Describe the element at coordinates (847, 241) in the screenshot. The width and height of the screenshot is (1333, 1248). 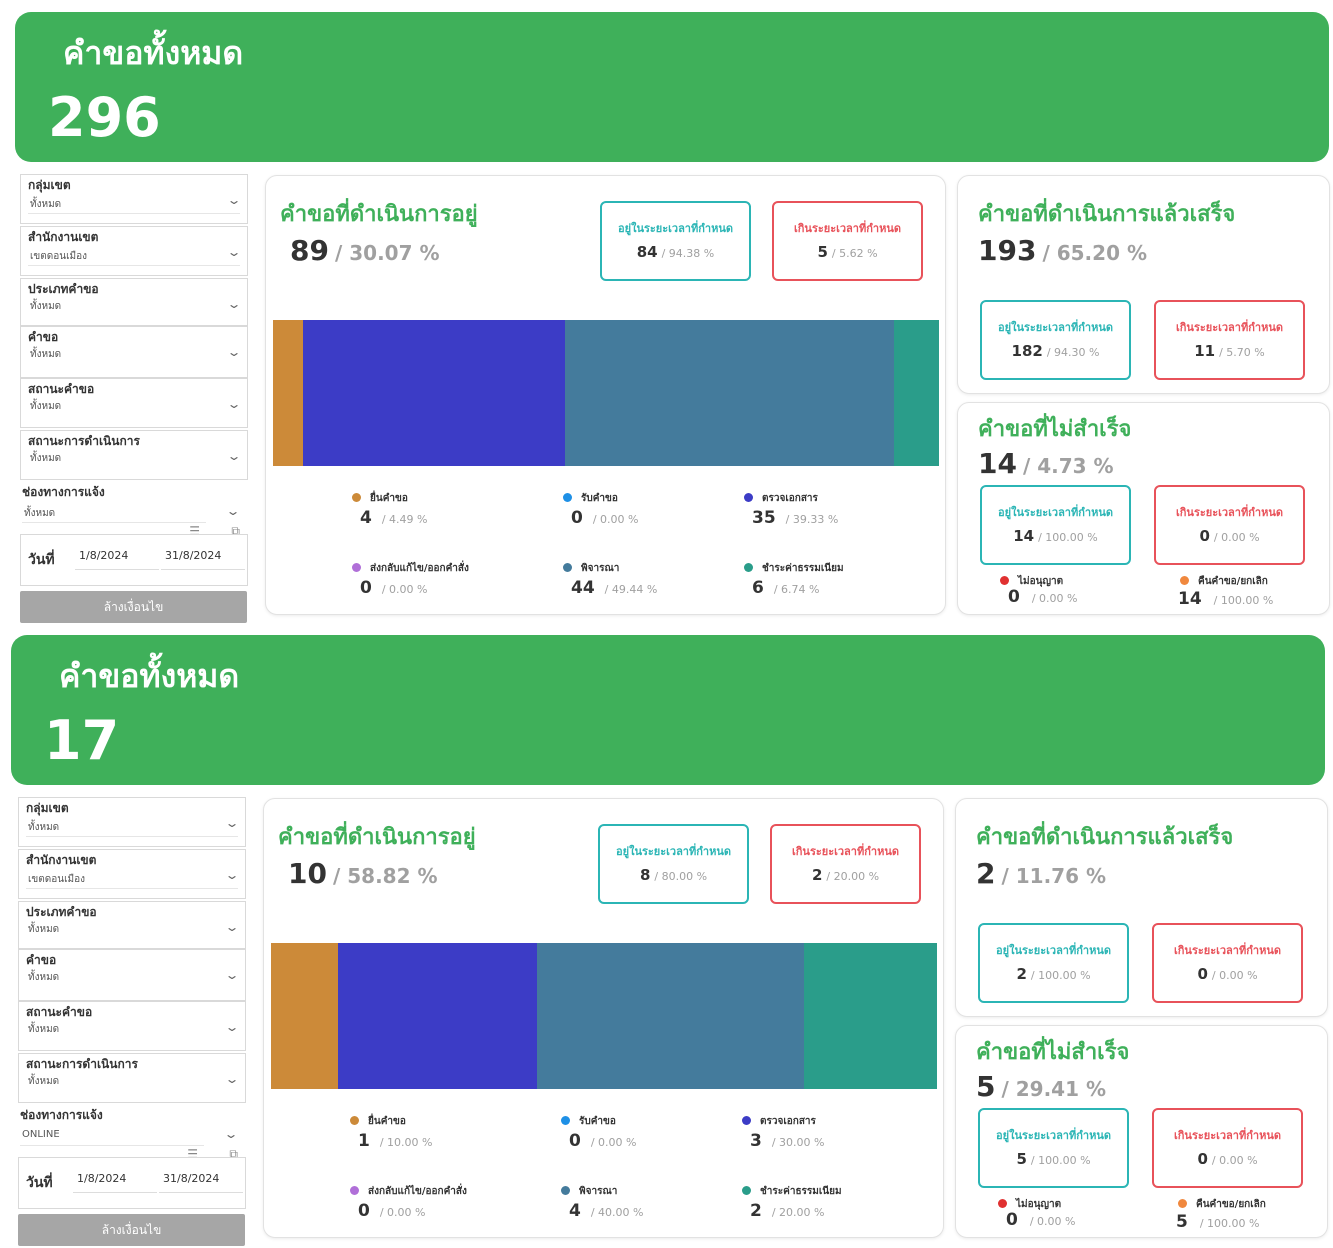
I see `late-kpi: เกินระยะเวลาที่กำหนด 5/ 5.62 %` at that location.